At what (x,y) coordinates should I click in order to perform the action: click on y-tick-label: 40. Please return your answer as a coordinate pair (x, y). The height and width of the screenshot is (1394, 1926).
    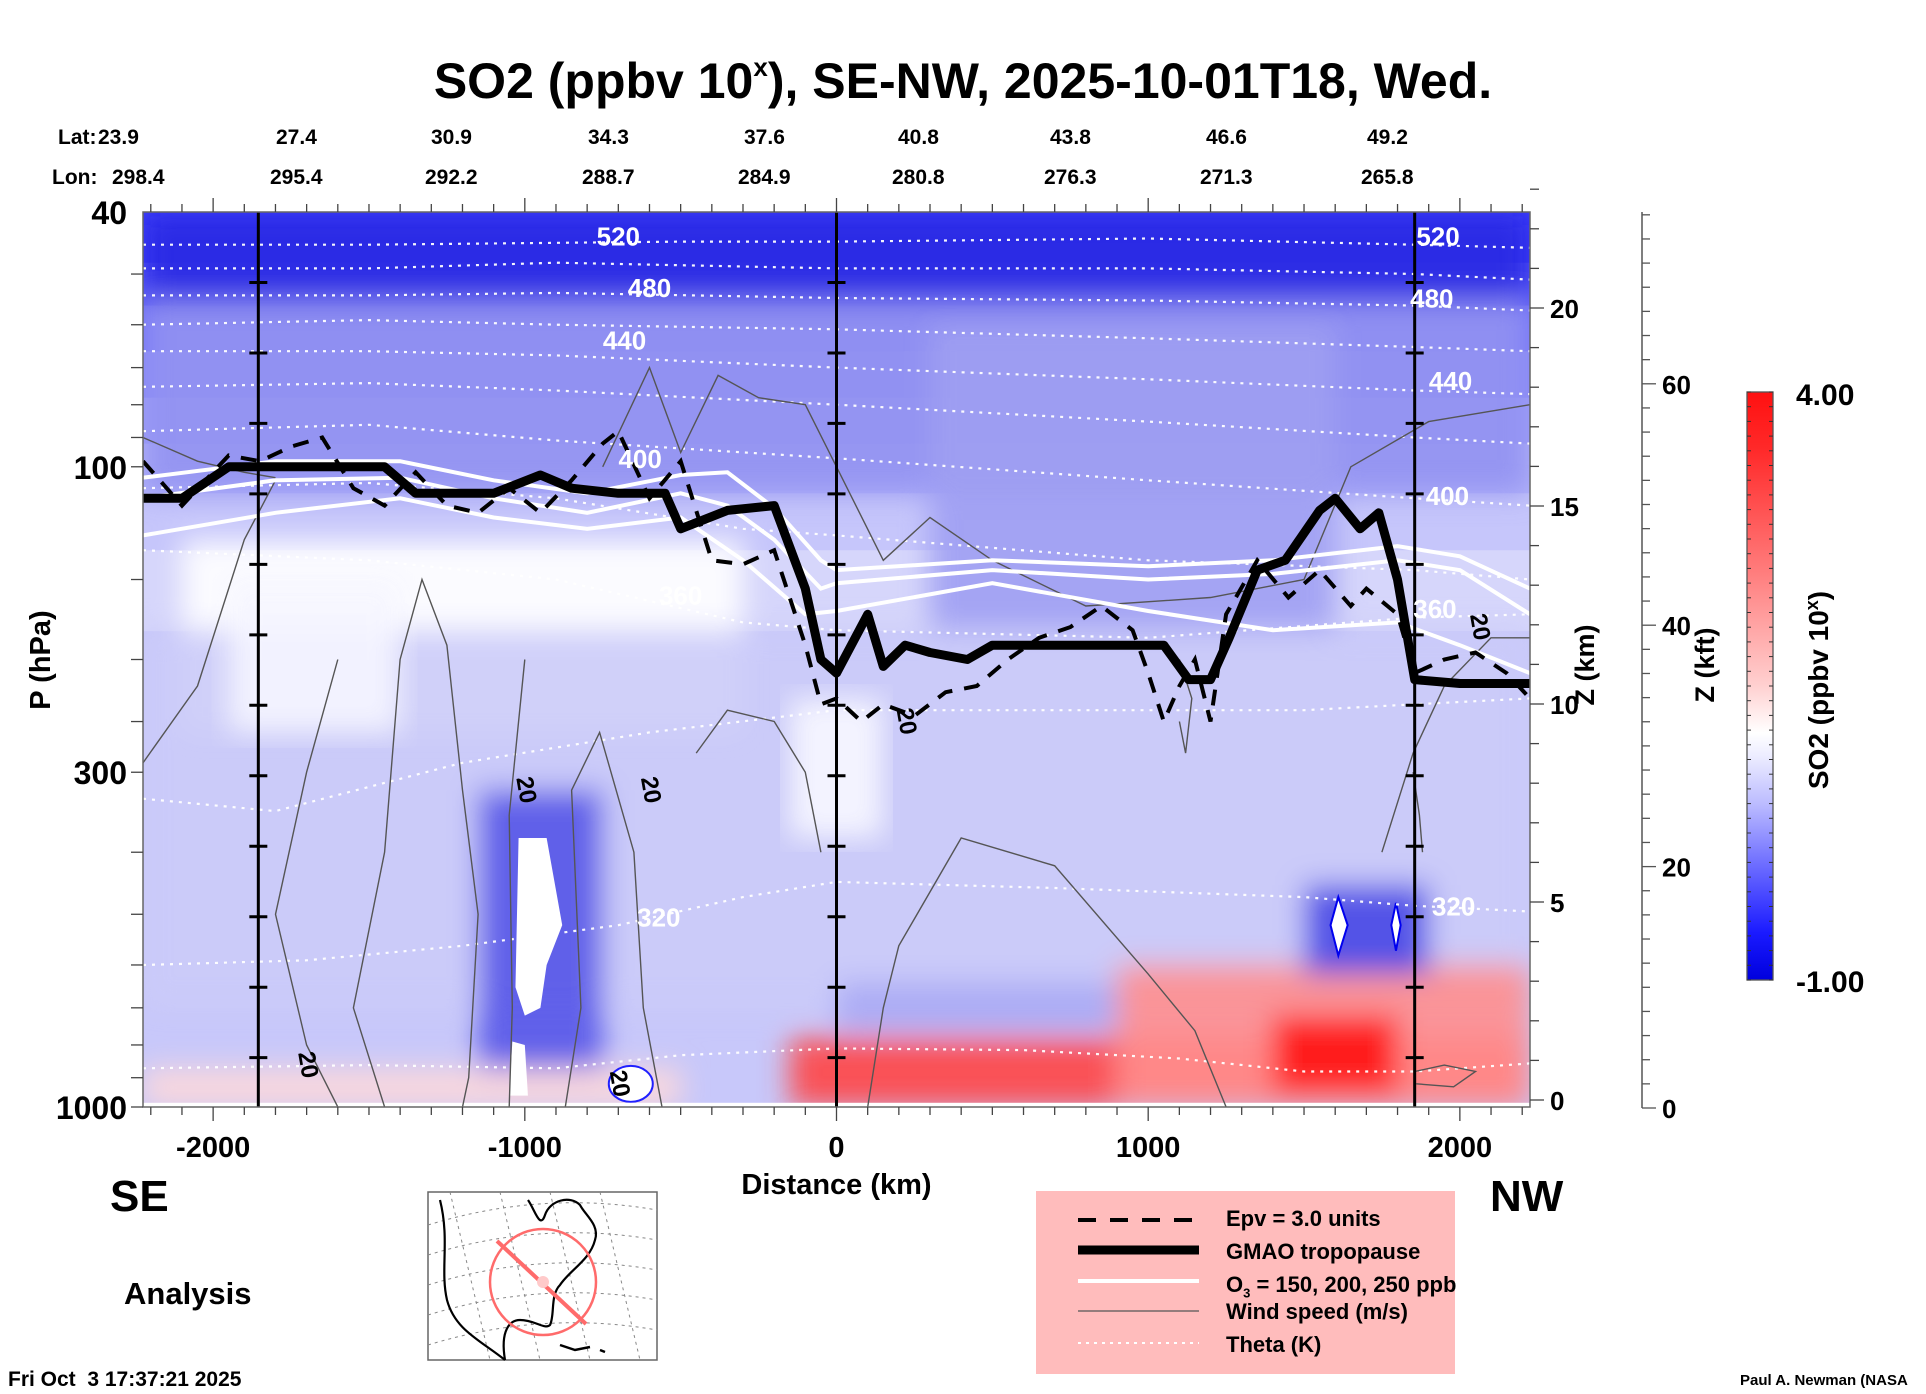
    Looking at the image, I should click on (109, 213).